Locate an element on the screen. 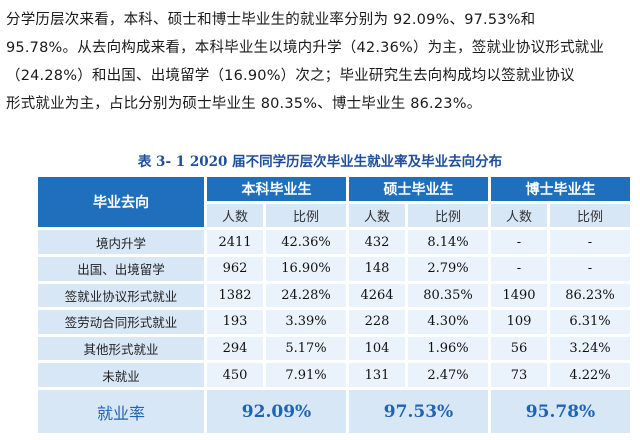 This screenshot has width=640, height=440. table-row: 出国、出境留学 962 16.90% 148 2.79% - - is located at coordinates (334, 268).